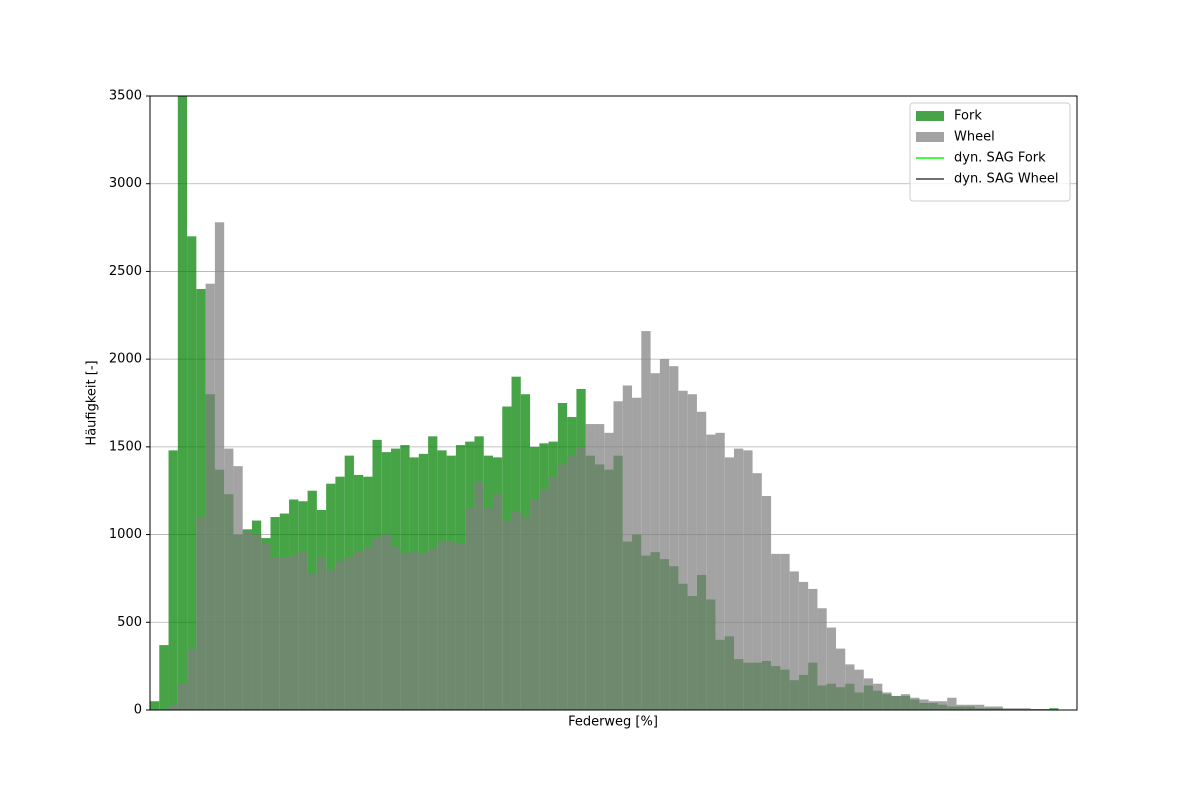 The height and width of the screenshot is (798, 1197). What do you see at coordinates (613, 722) in the screenshot?
I see `x-axis-label: Federweg [%]` at bounding box center [613, 722].